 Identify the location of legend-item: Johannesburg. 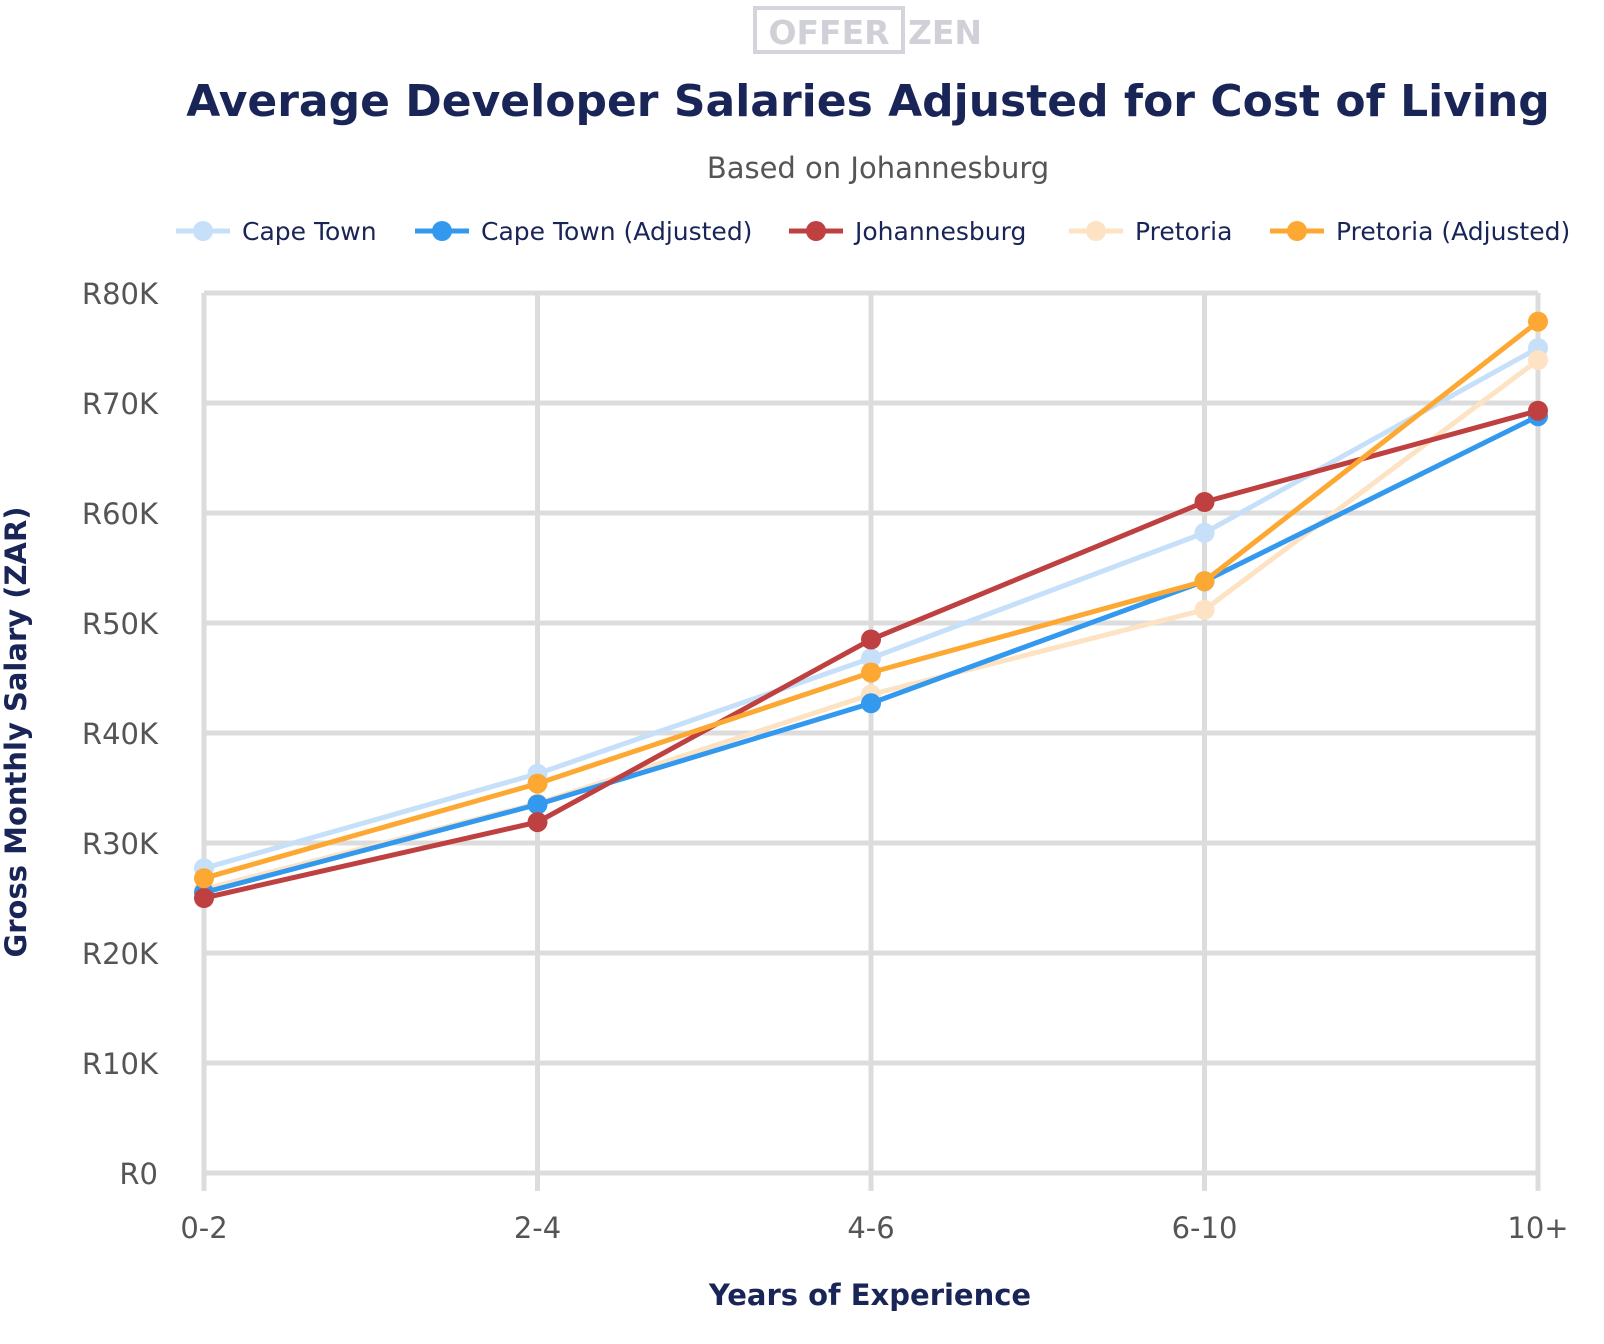
(907, 231).